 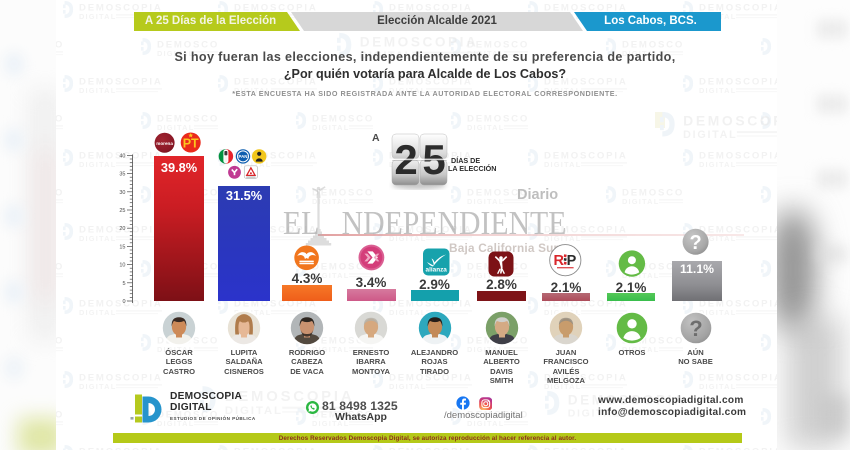 I want to click on svg-text: 5, so click(x=123, y=284).